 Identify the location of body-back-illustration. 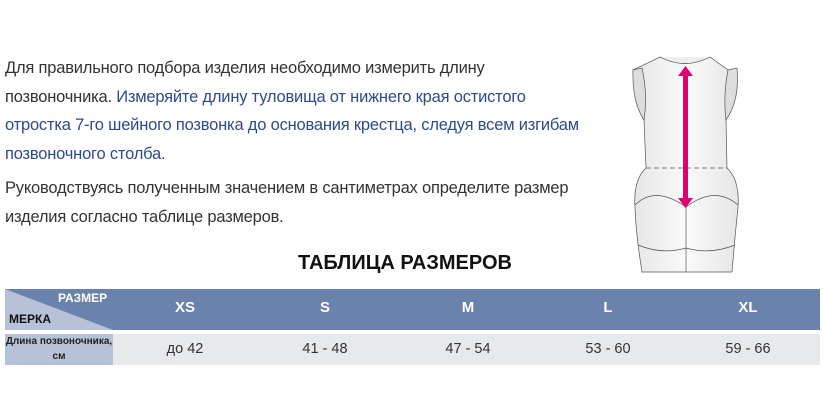
(685, 164).